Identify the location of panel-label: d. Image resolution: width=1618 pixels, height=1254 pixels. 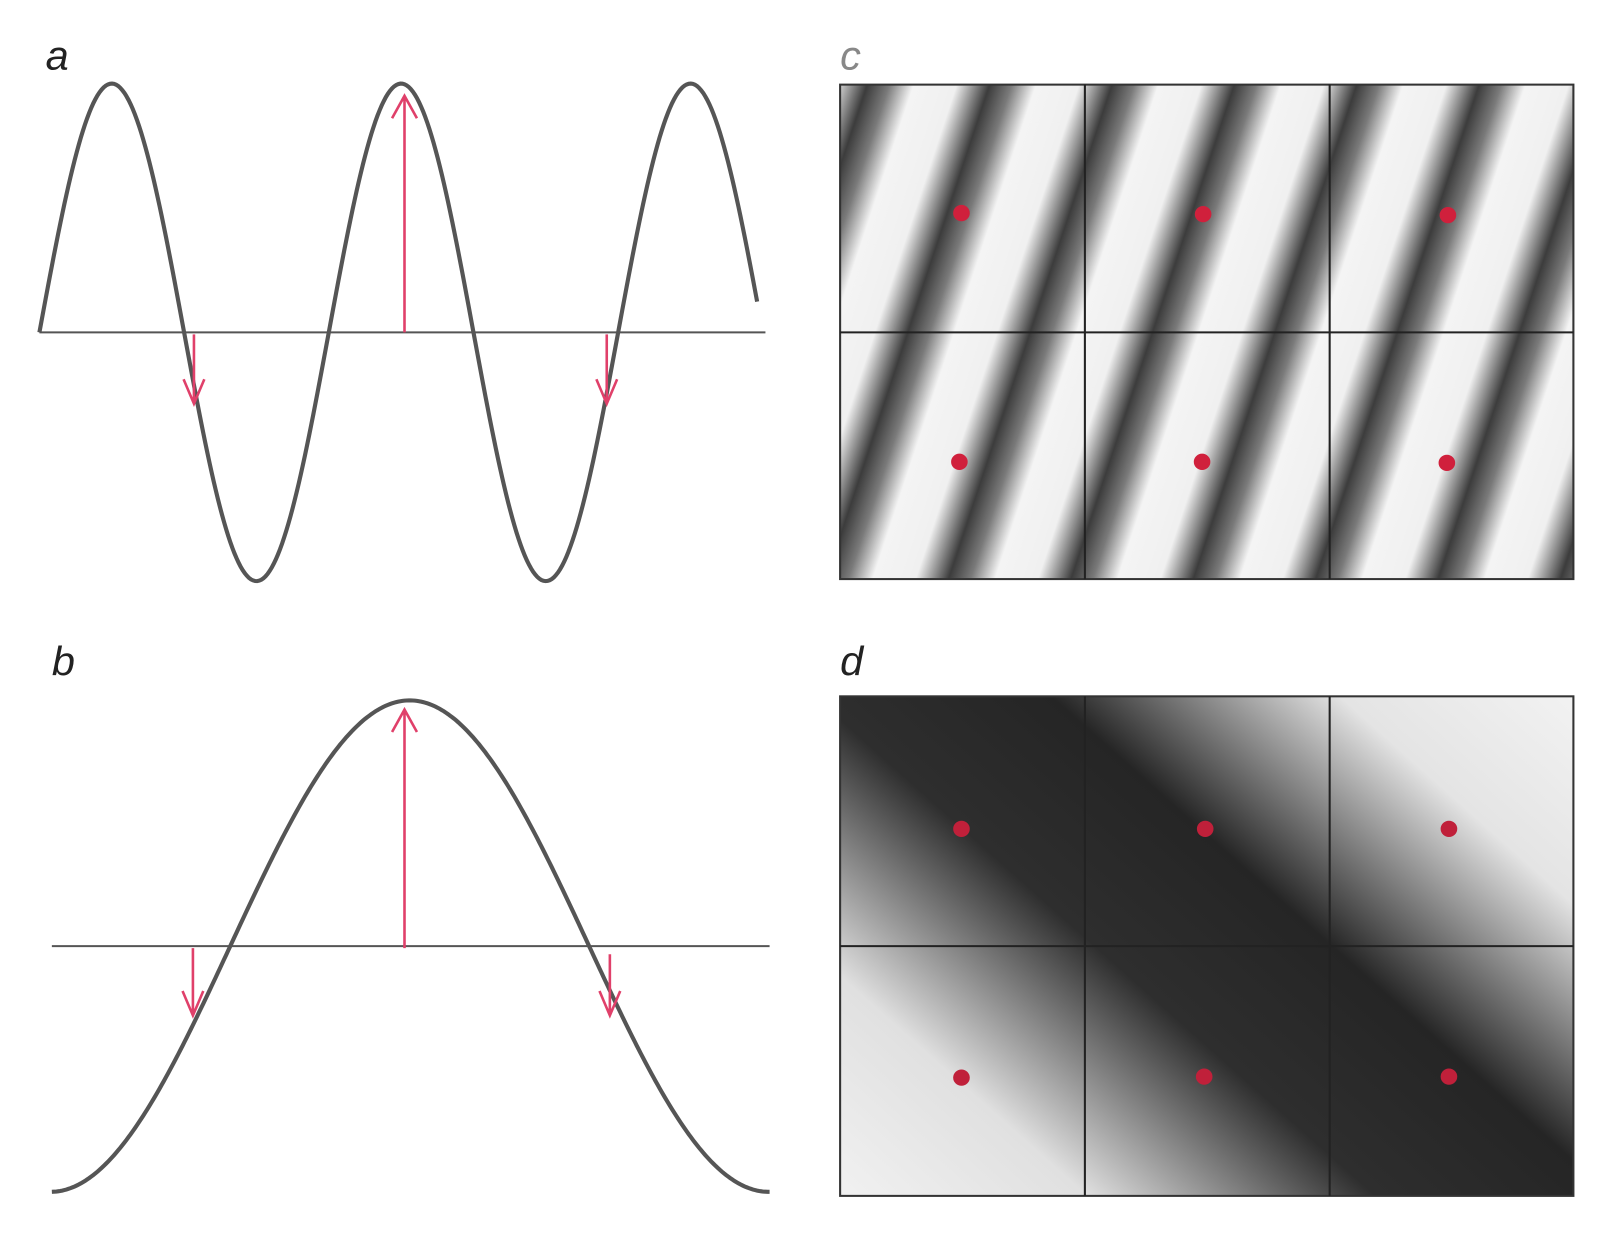
(852, 661).